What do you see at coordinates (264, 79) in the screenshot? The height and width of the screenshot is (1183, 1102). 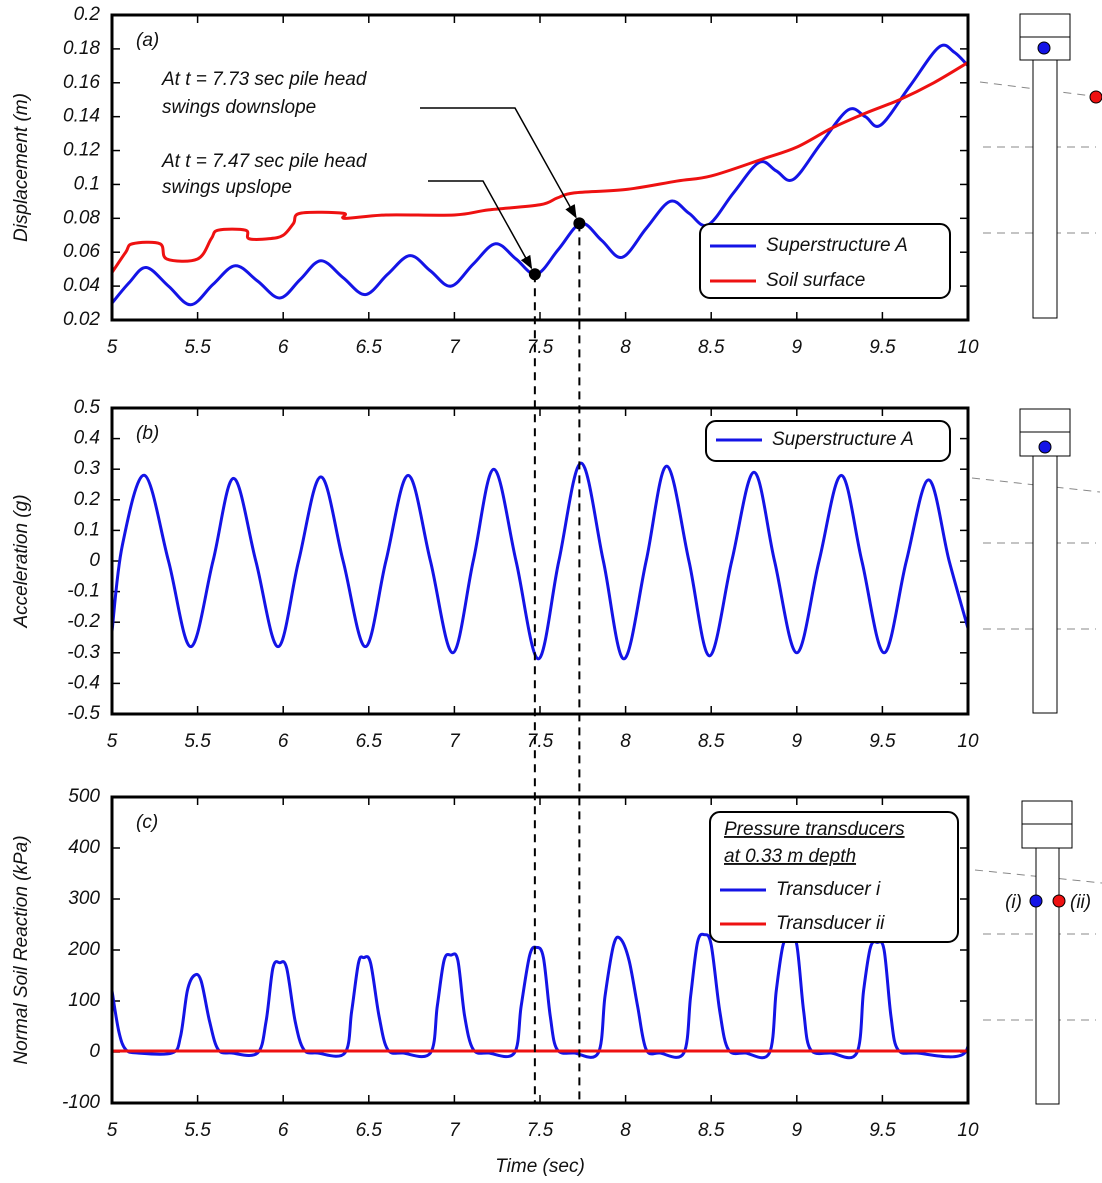 I see `annotation: At t = 7.73 sec pile head` at bounding box center [264, 79].